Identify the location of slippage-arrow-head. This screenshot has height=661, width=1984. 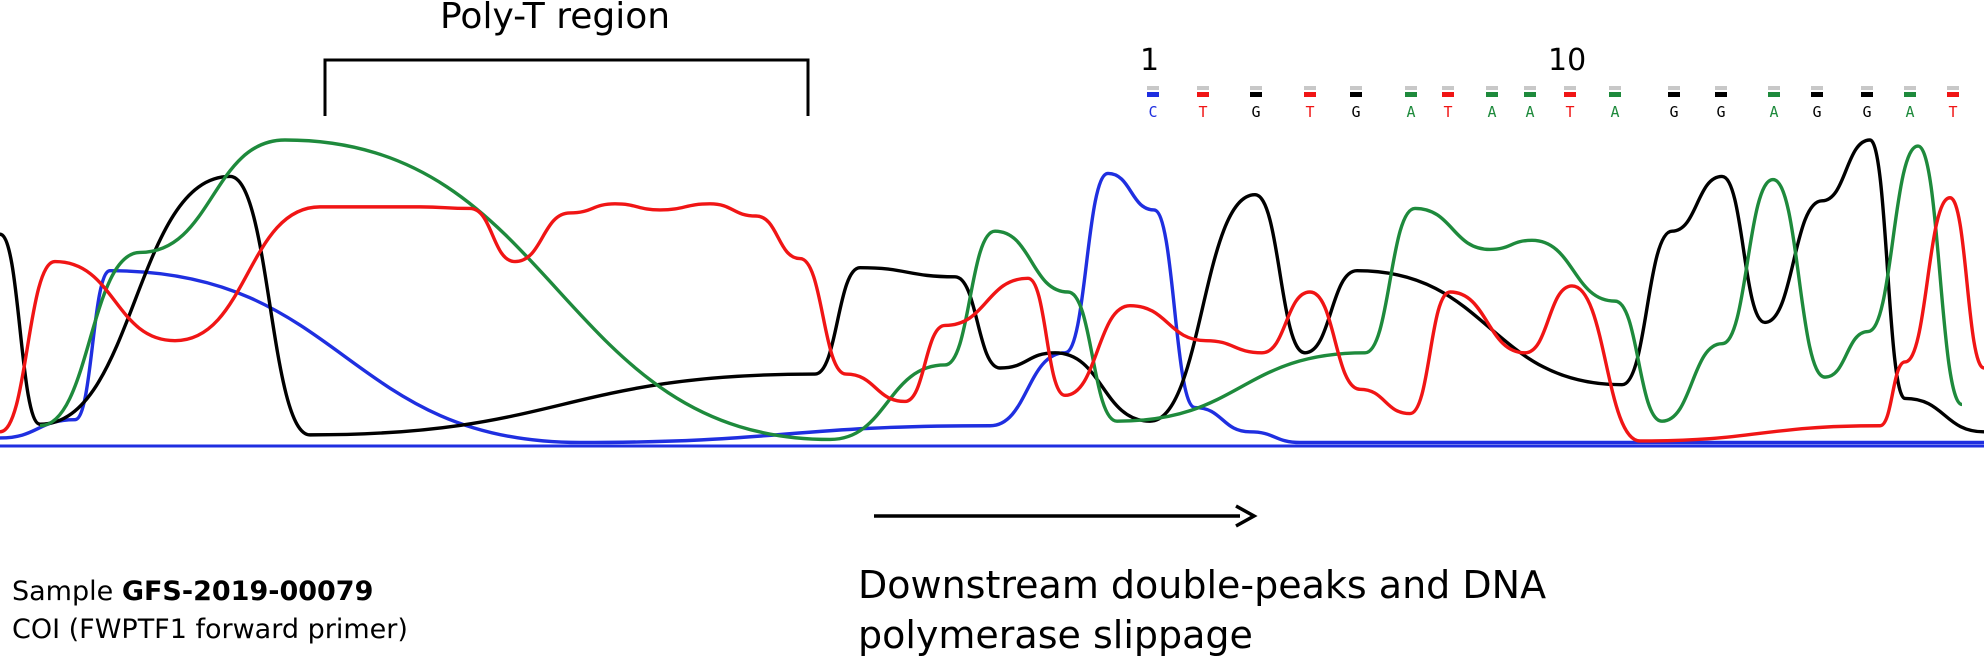
(1246, 516).